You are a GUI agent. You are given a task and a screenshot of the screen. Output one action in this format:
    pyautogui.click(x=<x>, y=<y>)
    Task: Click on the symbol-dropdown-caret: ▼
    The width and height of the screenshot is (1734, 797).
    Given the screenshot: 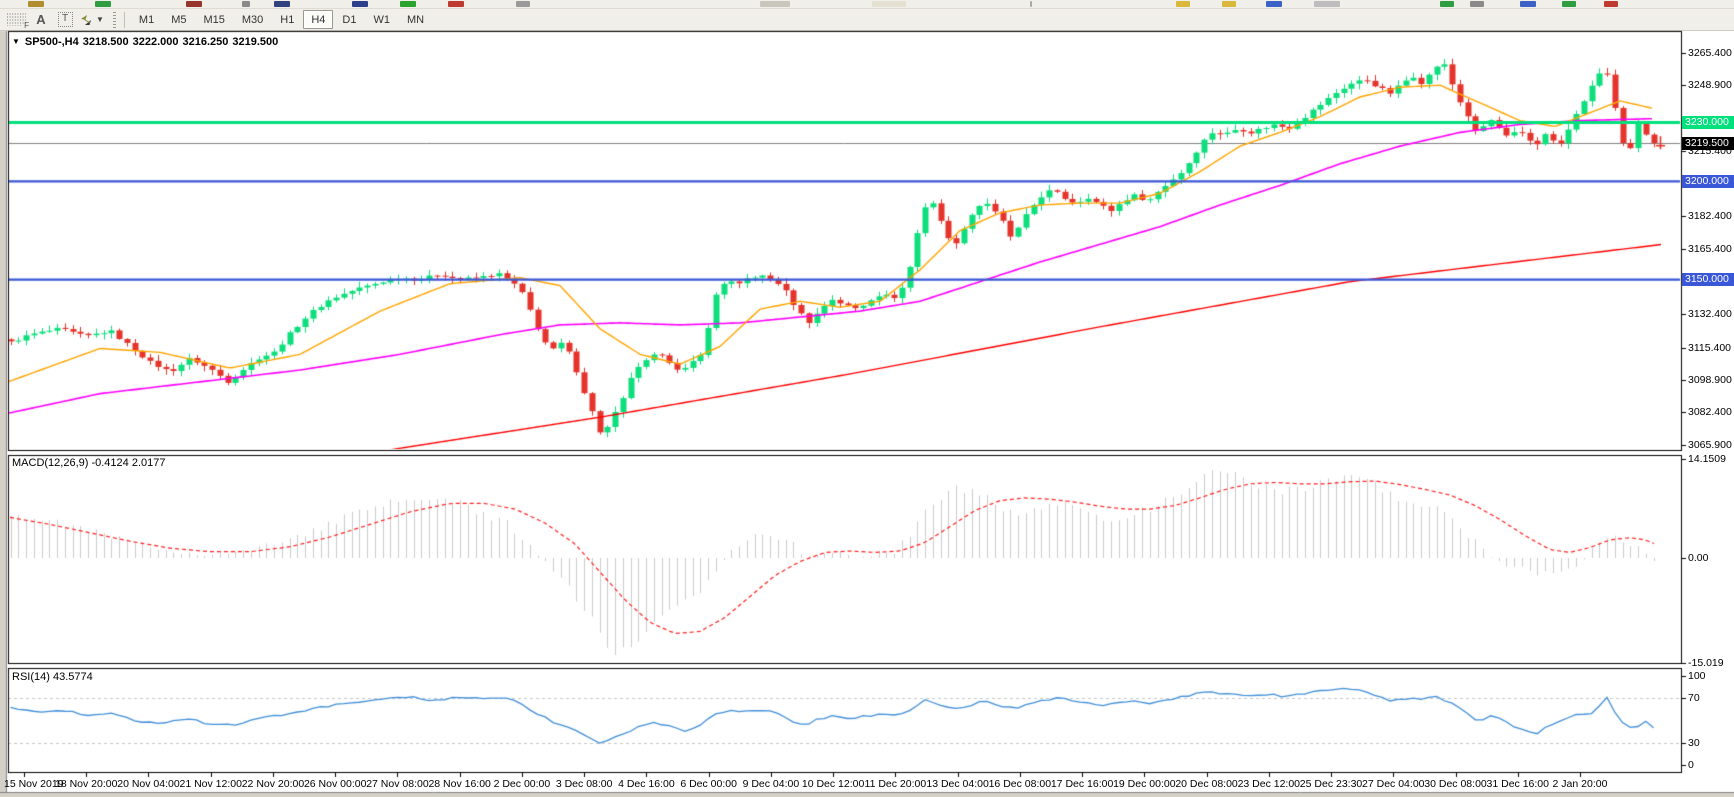 What is the action you would take?
    pyautogui.click(x=16, y=41)
    